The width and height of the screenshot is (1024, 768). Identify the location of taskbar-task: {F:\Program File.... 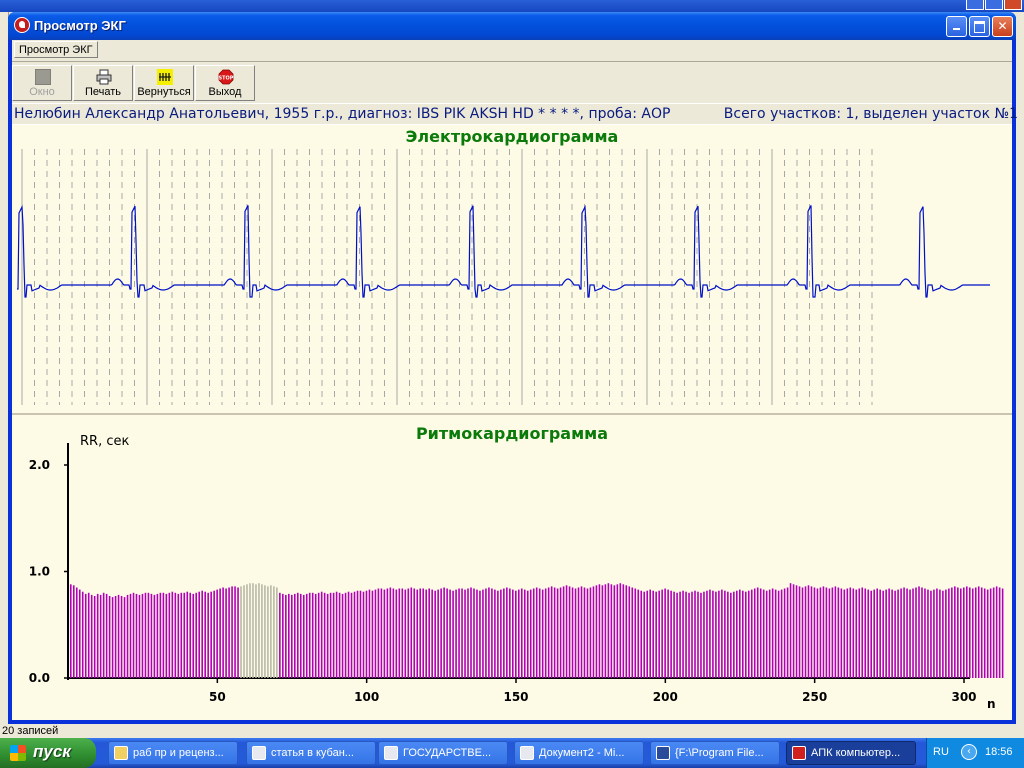
(715, 753).